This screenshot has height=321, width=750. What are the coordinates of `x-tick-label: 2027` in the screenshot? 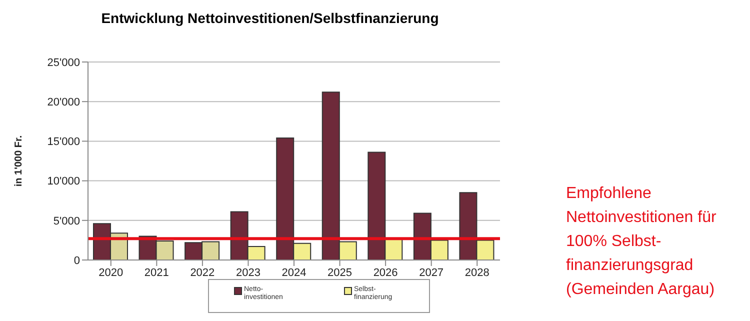 It's located at (431, 272).